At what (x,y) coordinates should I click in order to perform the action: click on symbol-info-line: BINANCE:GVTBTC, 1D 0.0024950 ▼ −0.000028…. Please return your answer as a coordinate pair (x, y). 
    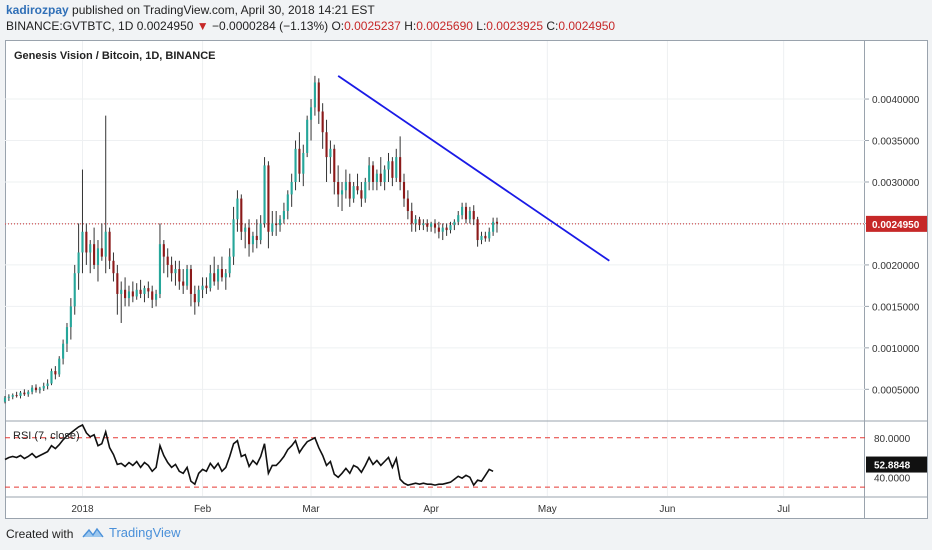
    Looking at the image, I should click on (310, 26).